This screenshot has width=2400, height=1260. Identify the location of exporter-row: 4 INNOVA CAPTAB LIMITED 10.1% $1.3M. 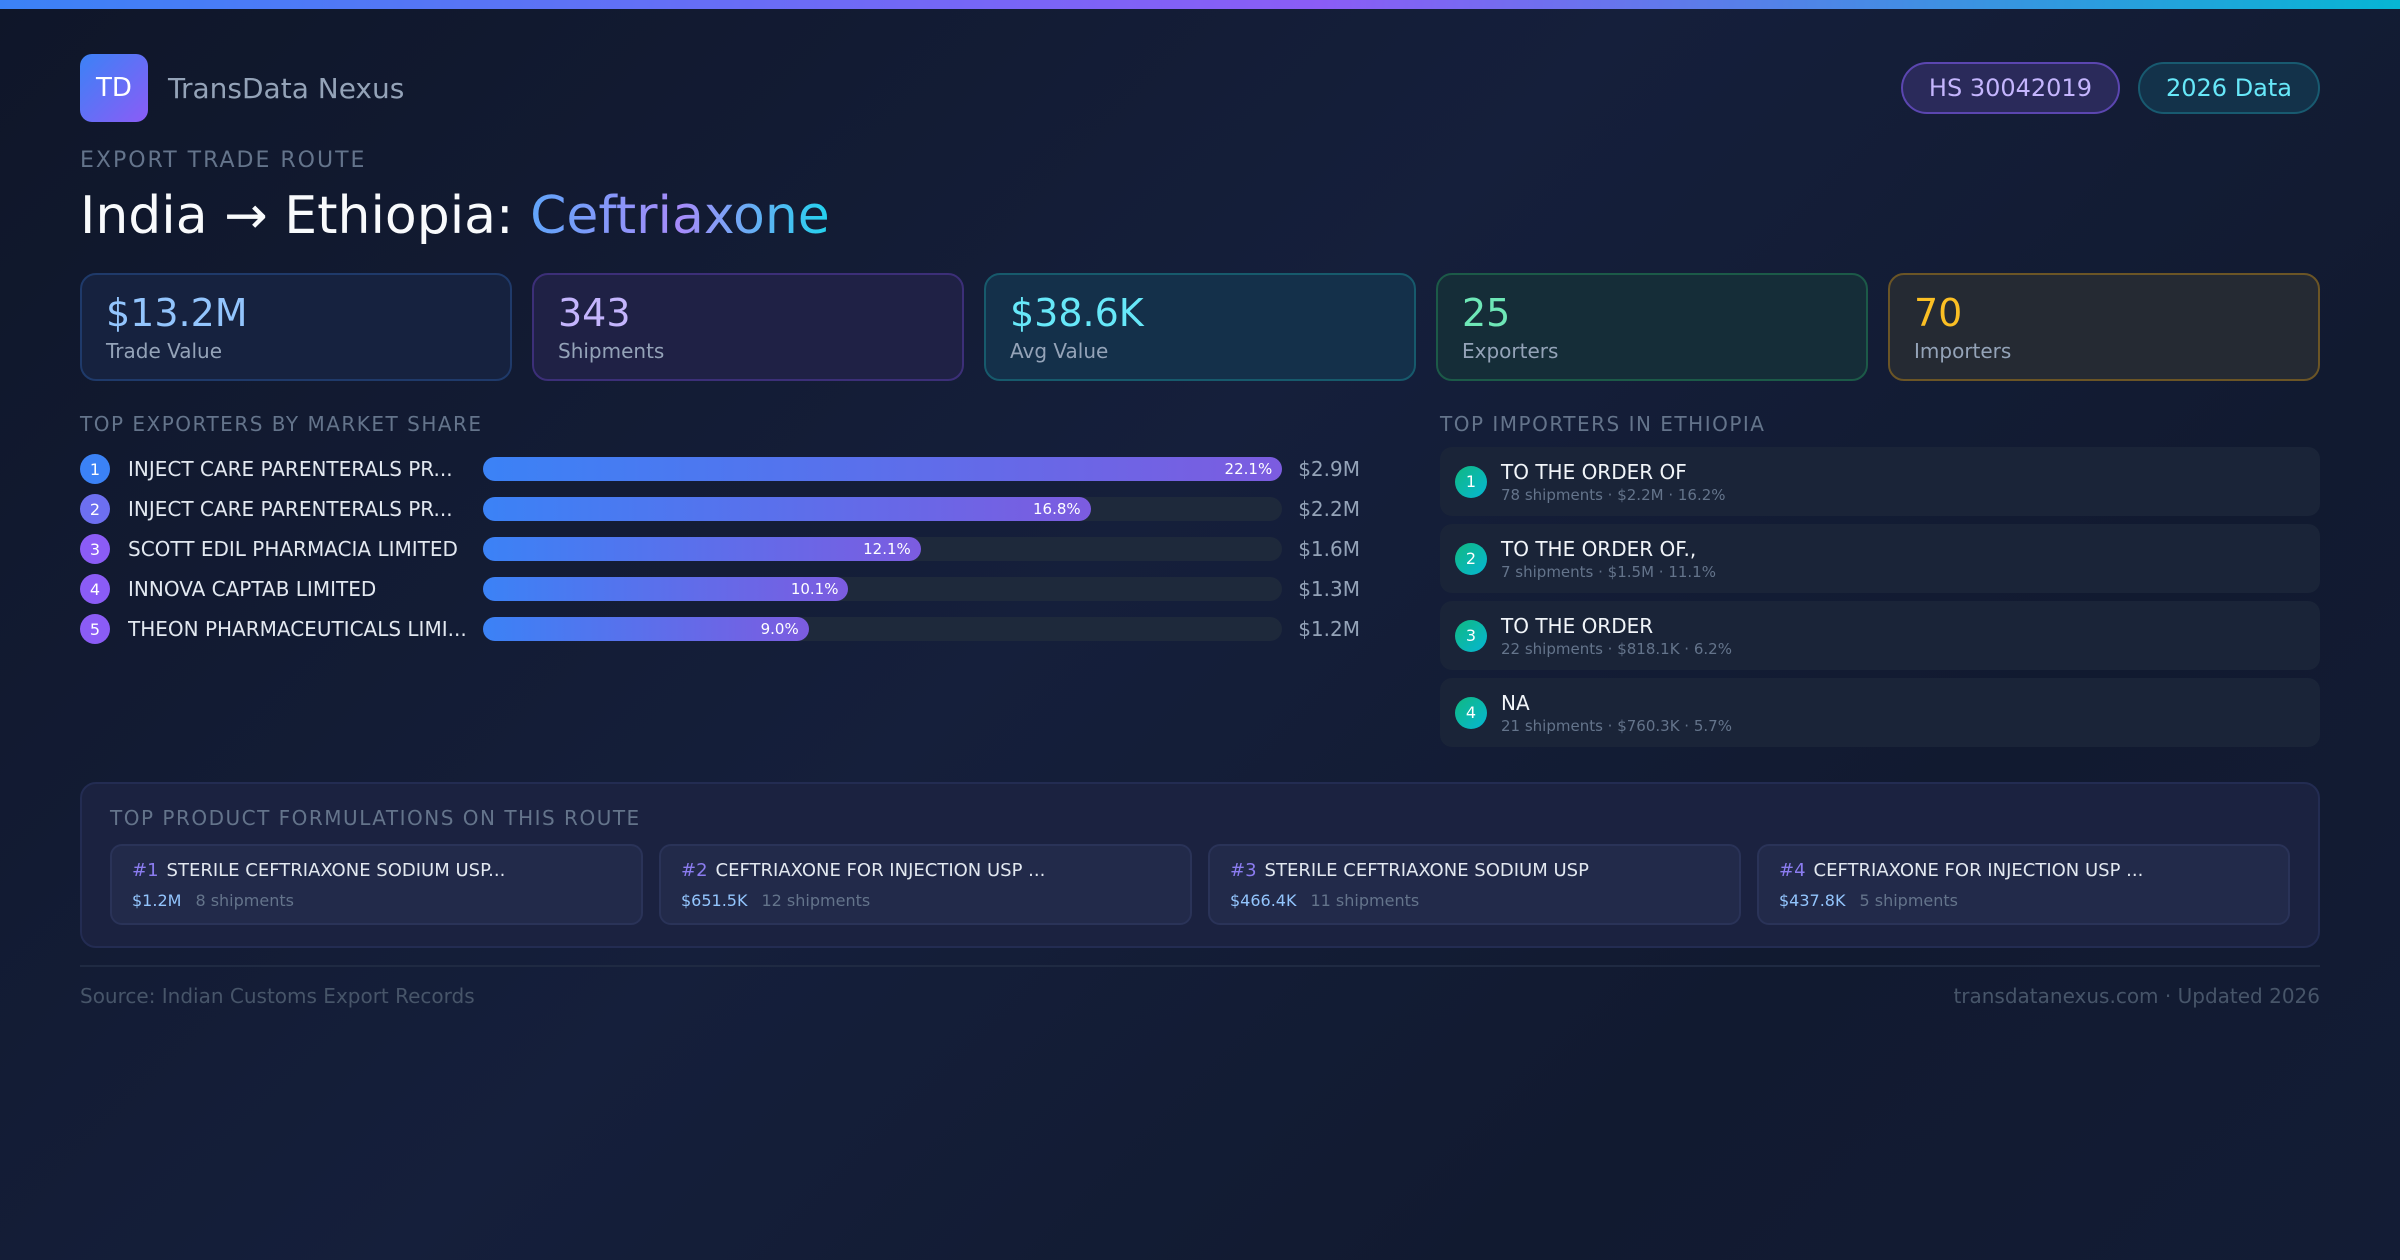
(720, 589).